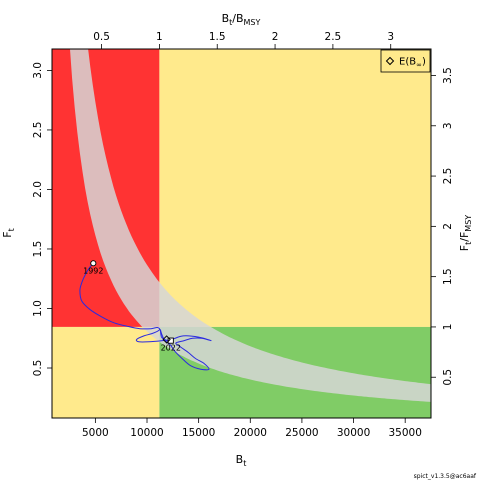 This screenshot has height=480, width=480. I want to click on points-layer: 1992 2022, so click(132, 306).